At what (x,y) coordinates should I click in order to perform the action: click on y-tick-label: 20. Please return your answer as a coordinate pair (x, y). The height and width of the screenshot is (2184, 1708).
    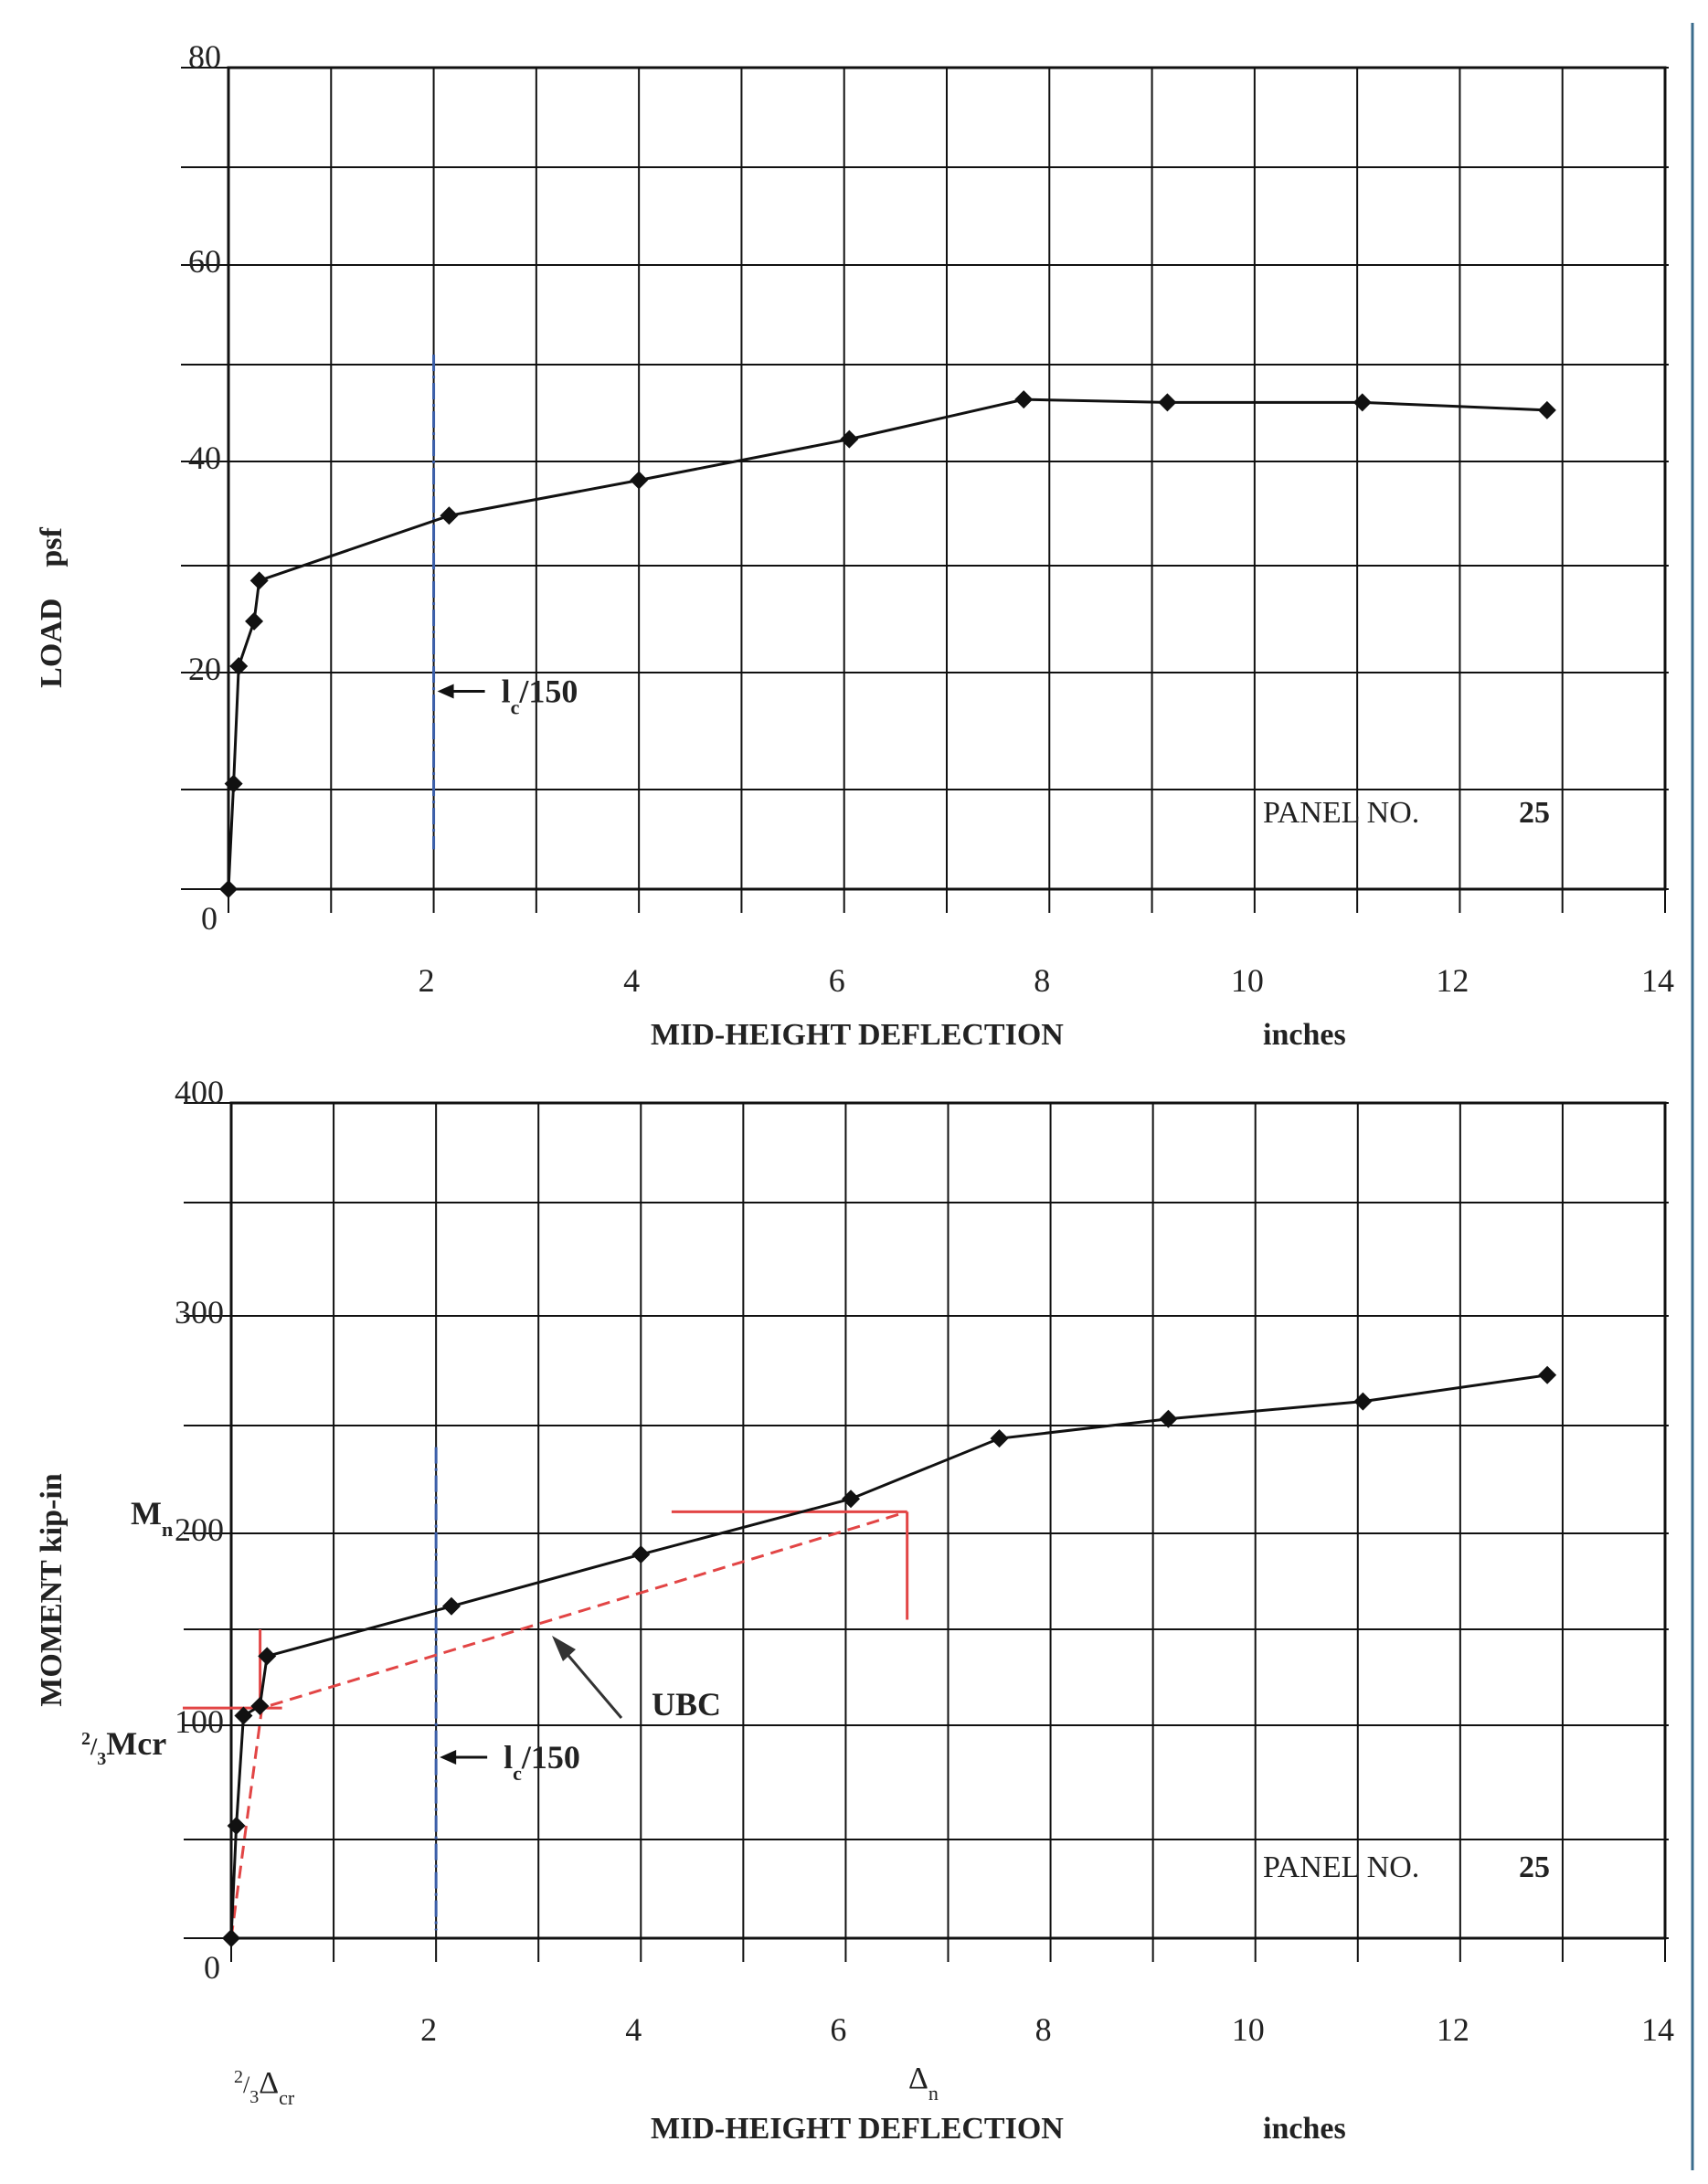
    Looking at the image, I should click on (204, 669).